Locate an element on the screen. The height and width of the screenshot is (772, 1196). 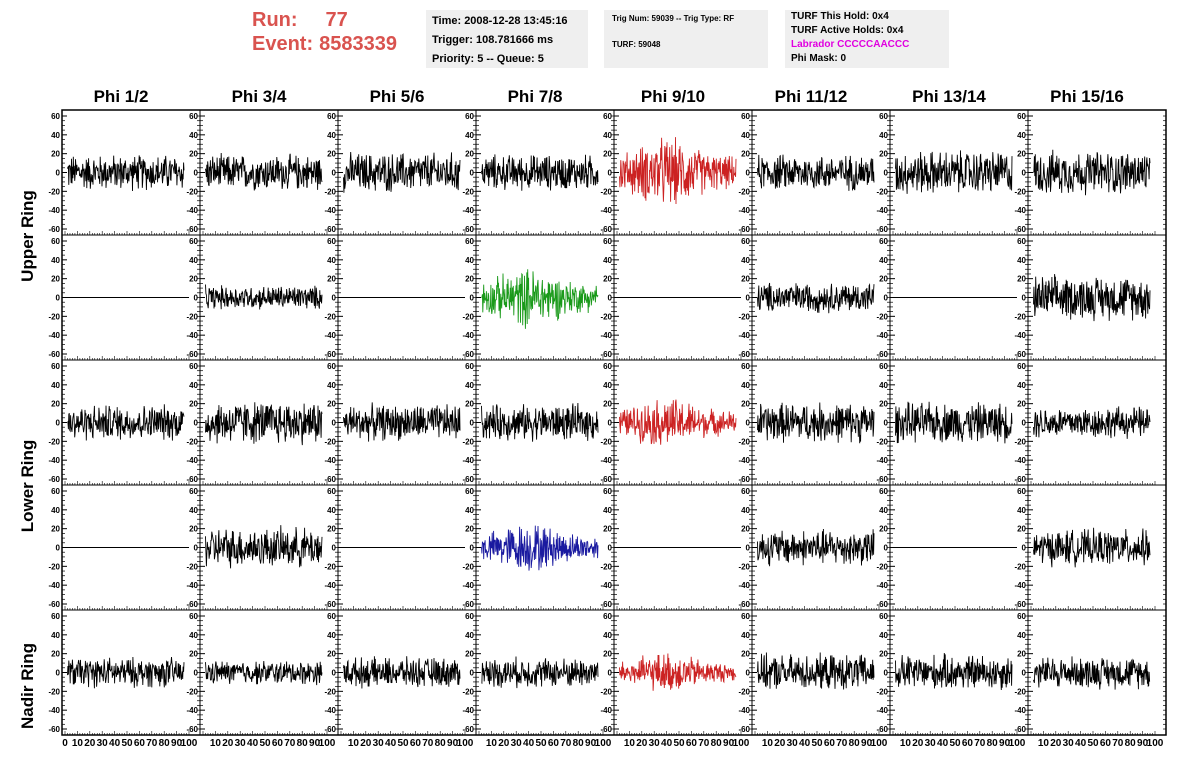
panel-r4-c1: 60 40 20 0 -20 -40 -60 is located at coordinates (262, 673).